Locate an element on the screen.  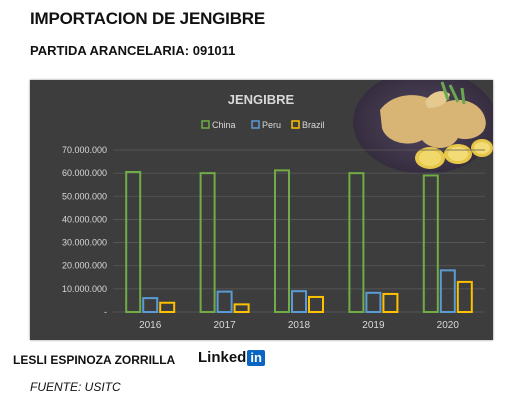
linkedin-in-icon: in is located at coordinates (256, 357).